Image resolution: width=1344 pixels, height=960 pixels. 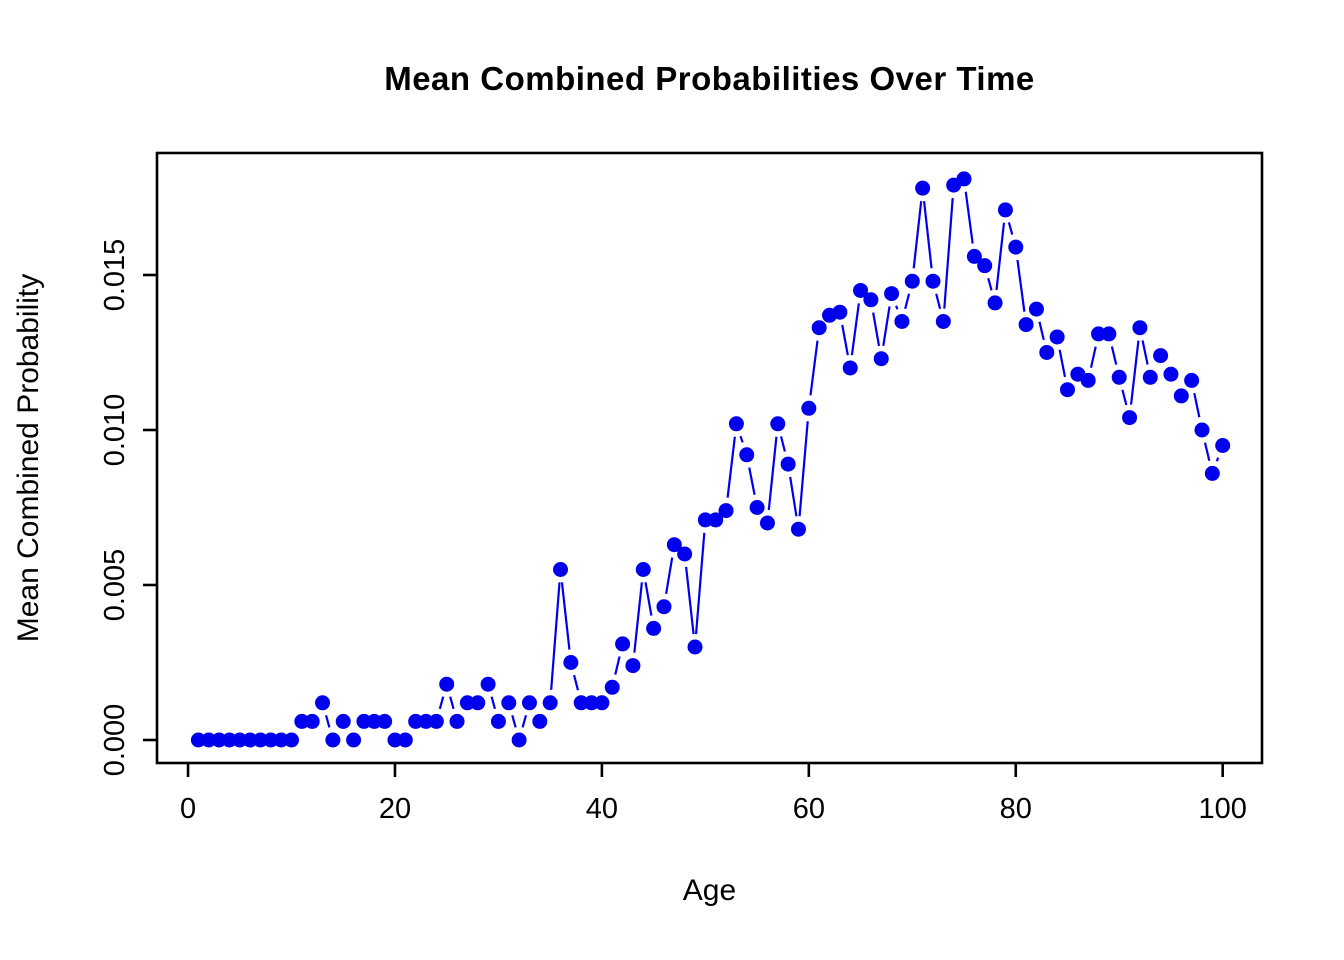 What do you see at coordinates (115, 585) in the screenshot?
I see `y-tick-label: 0.005` at bounding box center [115, 585].